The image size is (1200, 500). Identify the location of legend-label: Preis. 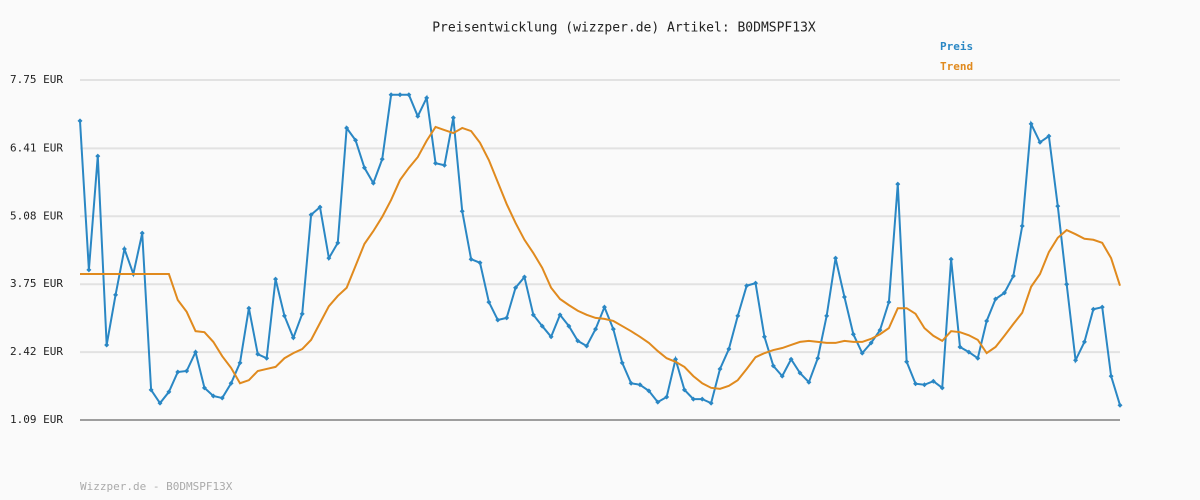
(956, 46).